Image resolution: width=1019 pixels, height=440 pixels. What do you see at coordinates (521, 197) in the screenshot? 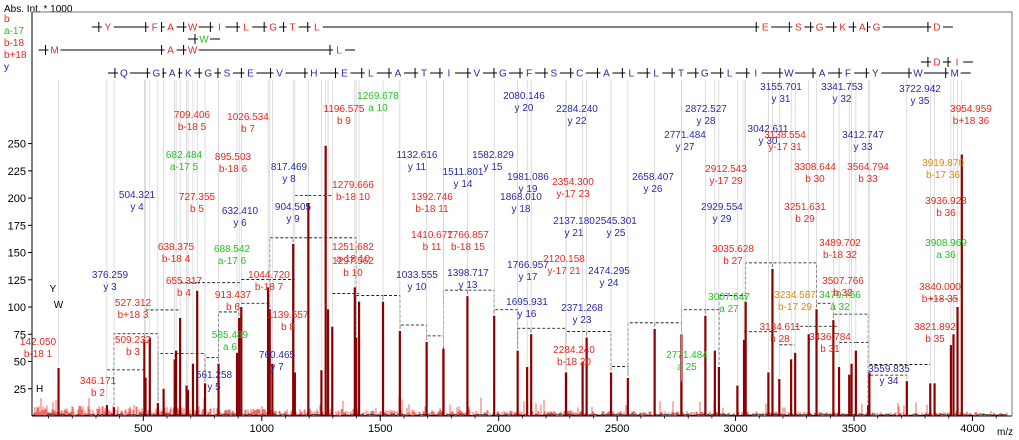
I see `peak-mz-label: 1868.010` at bounding box center [521, 197].